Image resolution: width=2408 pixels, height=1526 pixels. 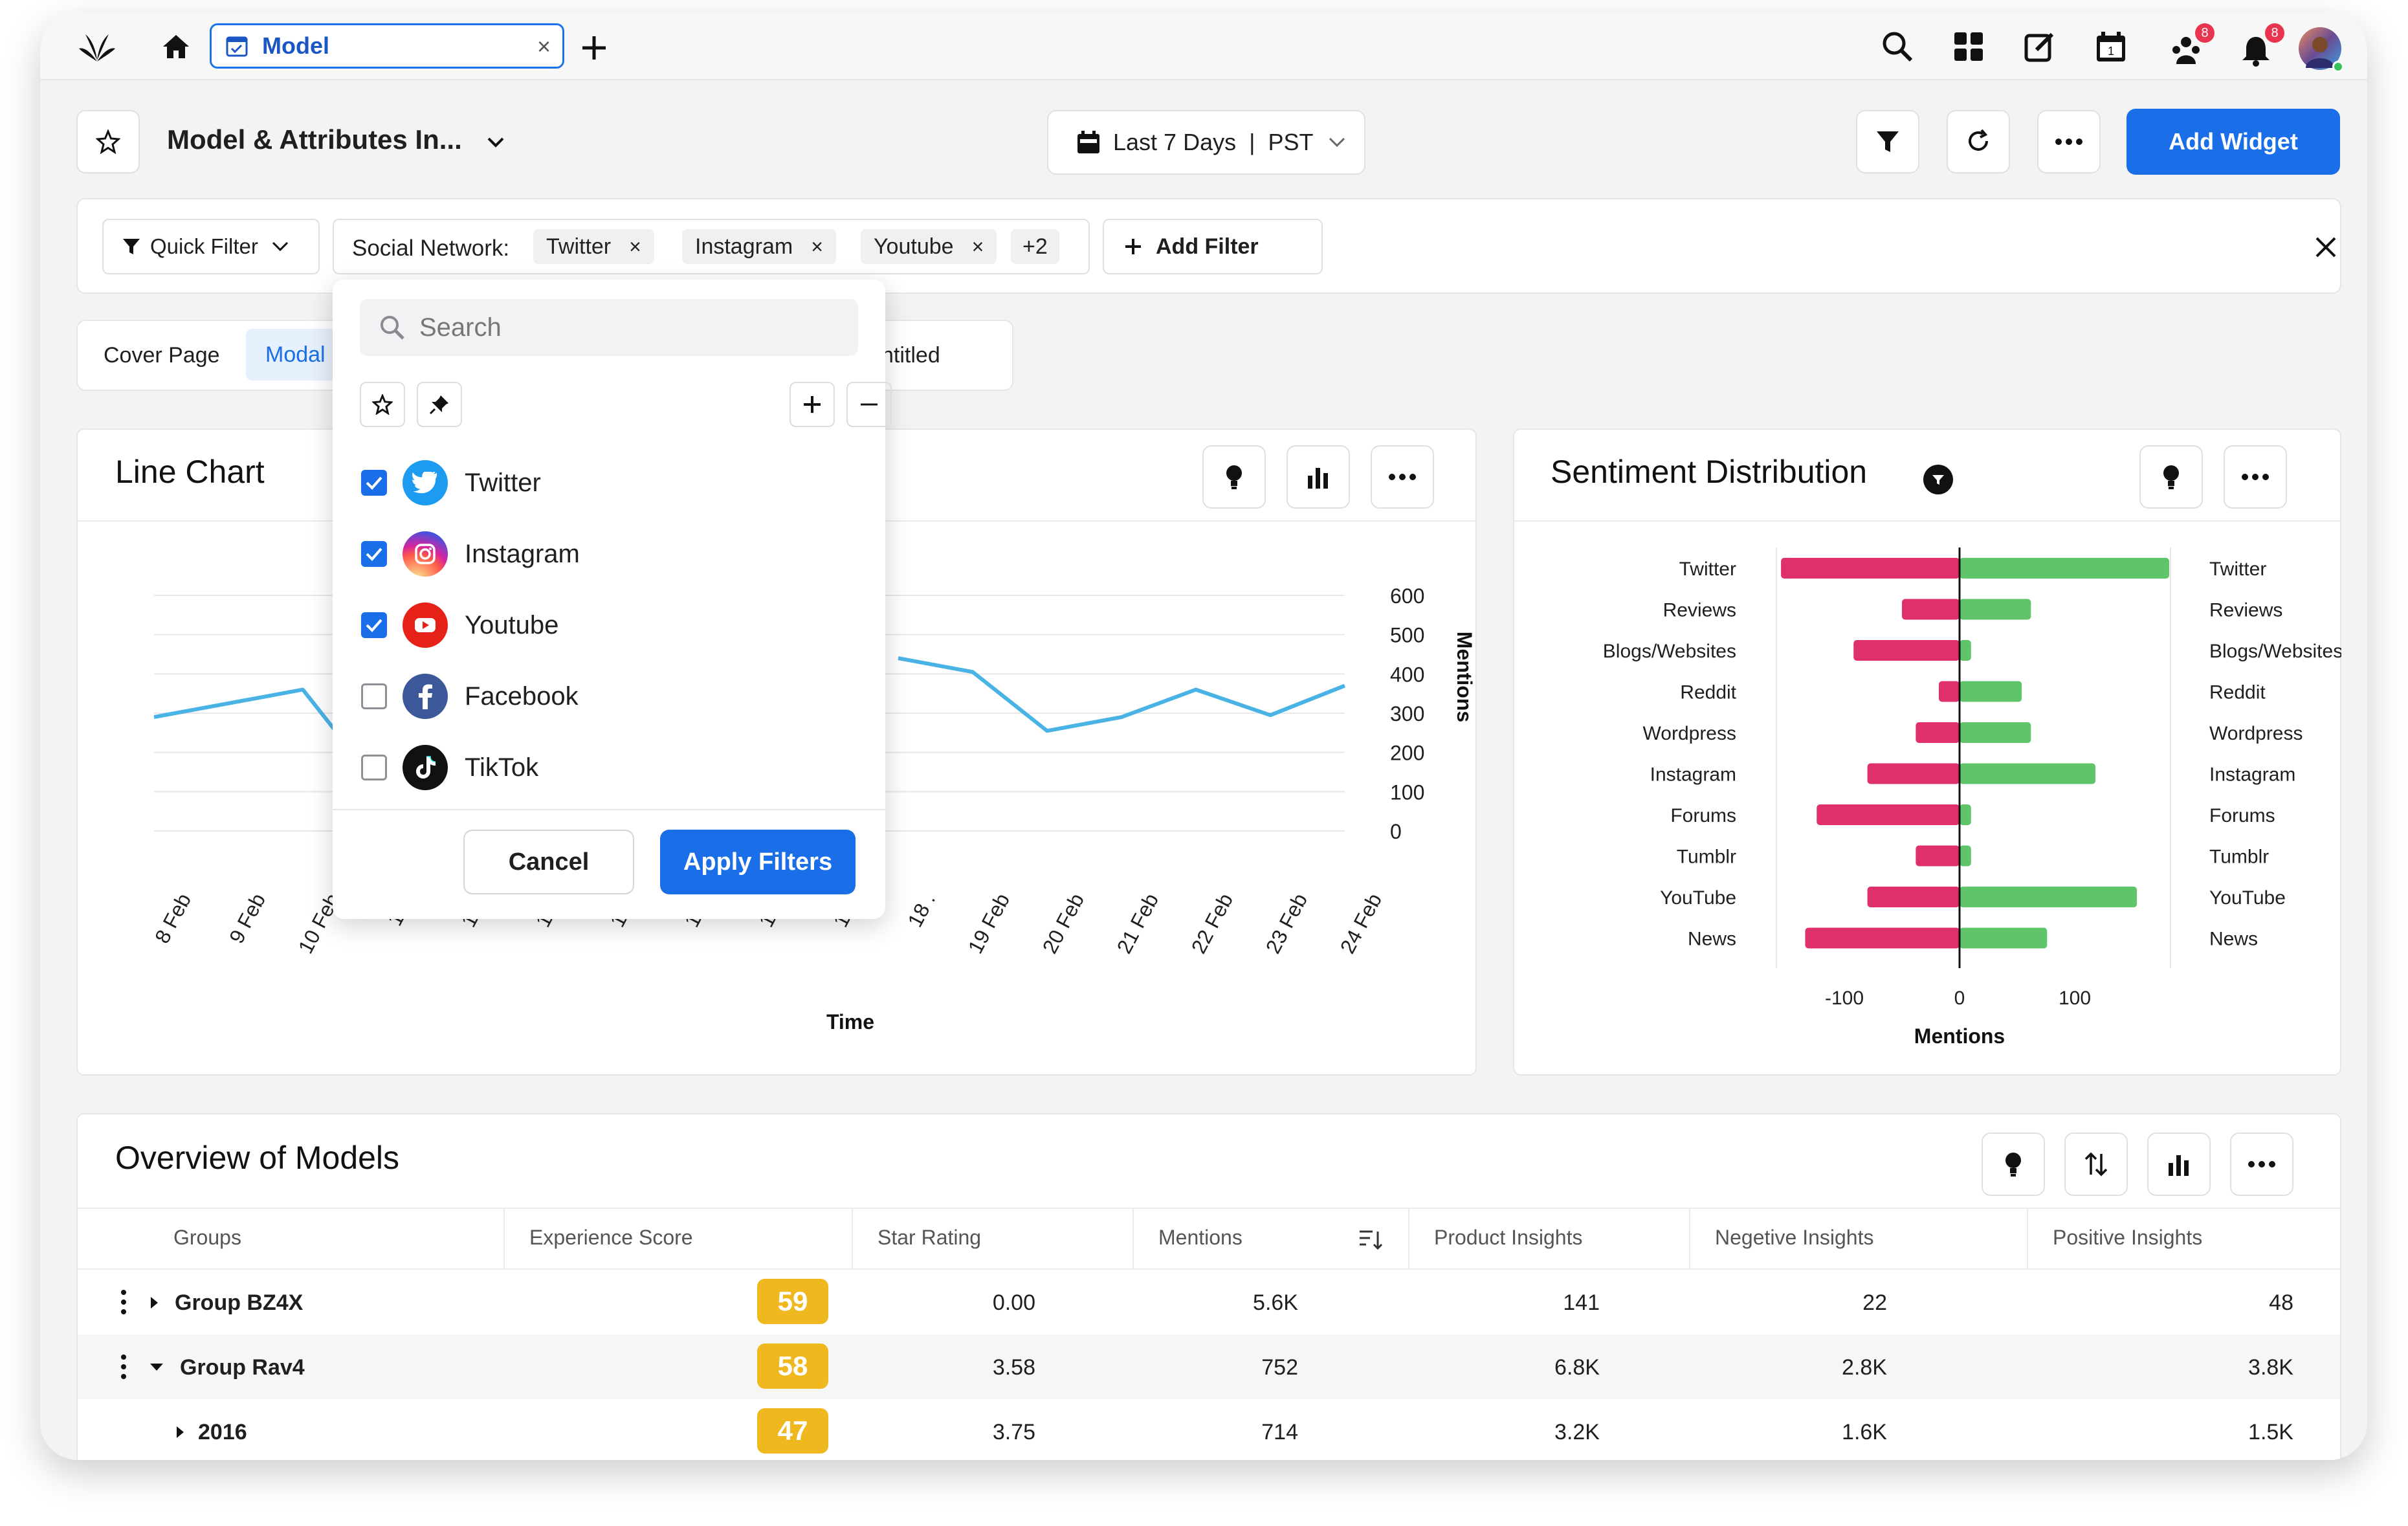 I want to click on calendar-icon, so click(x=1088, y=142).